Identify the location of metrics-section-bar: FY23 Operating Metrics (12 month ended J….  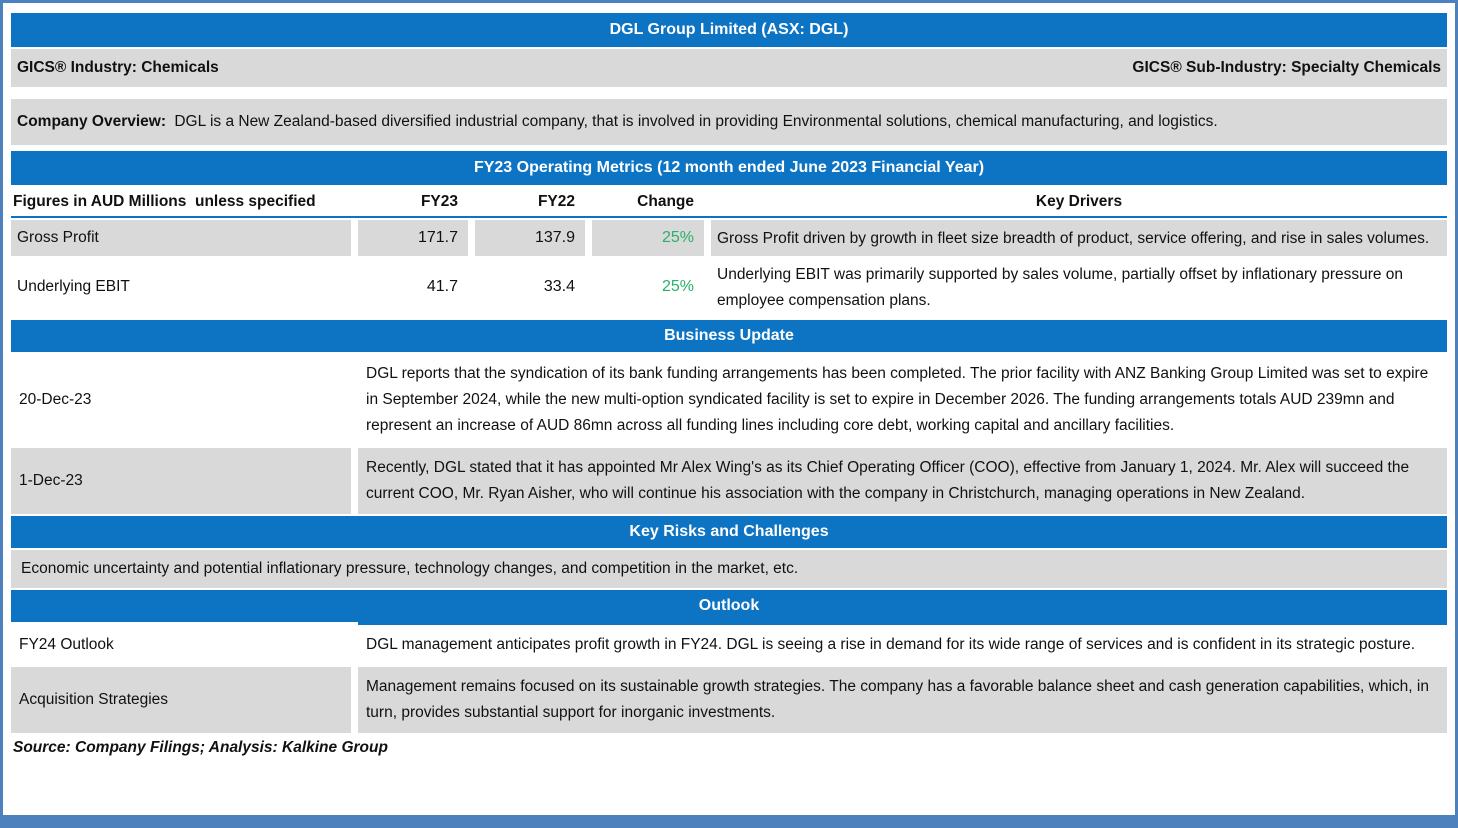
(729, 168).